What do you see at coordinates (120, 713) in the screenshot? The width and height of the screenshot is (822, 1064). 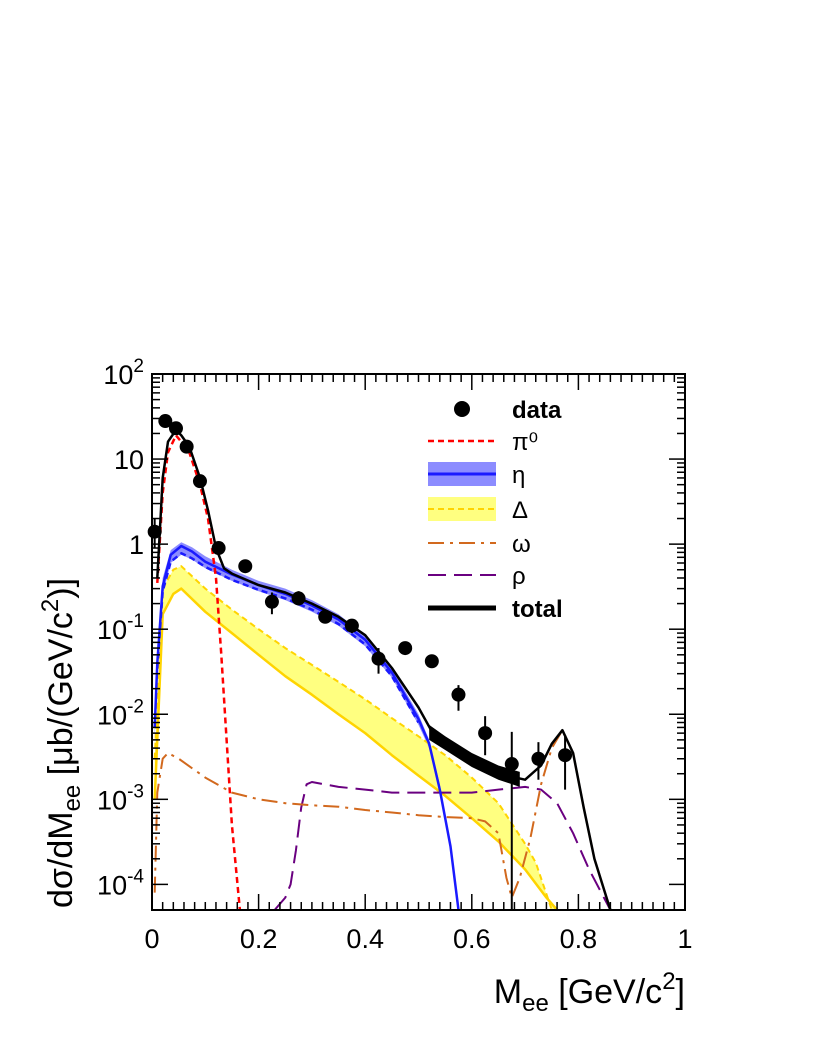 I see `y-tick-label: 10⁻²` at bounding box center [120, 713].